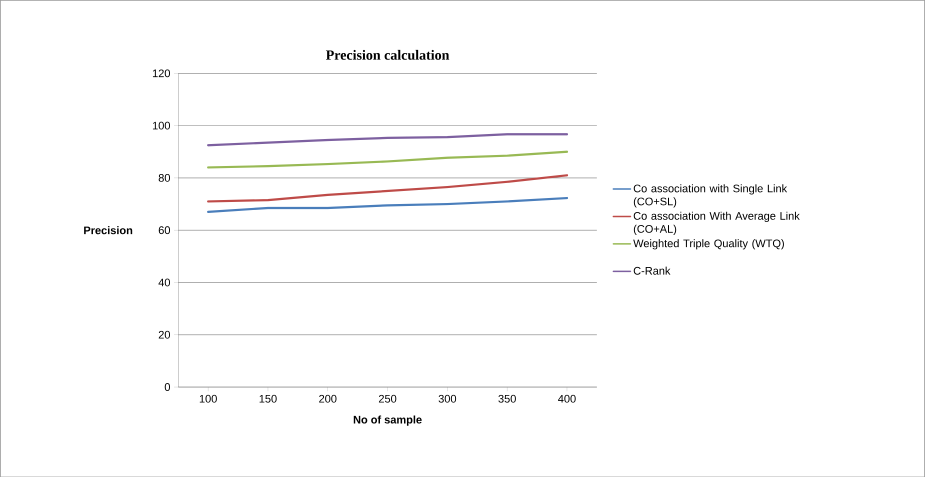  Describe the element at coordinates (507, 398) in the screenshot. I see `x-tick-label: 350` at that location.